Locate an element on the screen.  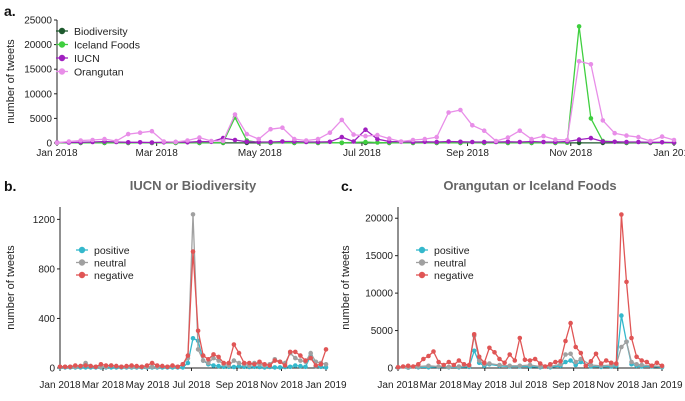
y-tick-label: 10000 is located at coordinates (38, 94).